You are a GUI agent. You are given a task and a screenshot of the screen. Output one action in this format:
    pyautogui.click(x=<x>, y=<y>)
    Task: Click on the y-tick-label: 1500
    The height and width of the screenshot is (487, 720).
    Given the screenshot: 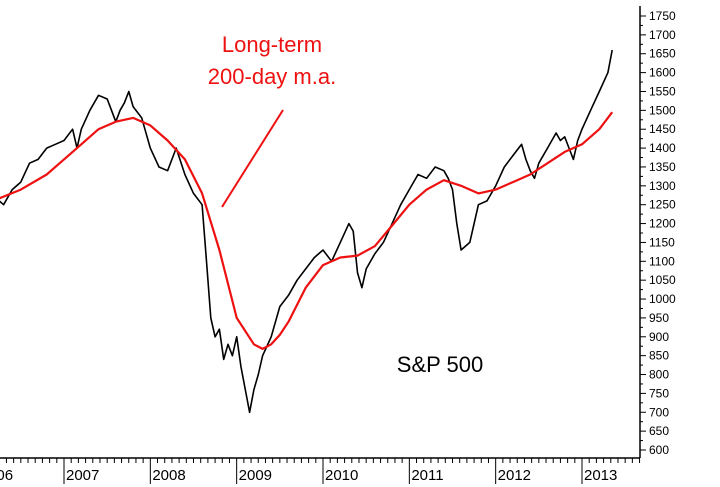 What is the action you would take?
    pyautogui.click(x=662, y=110)
    